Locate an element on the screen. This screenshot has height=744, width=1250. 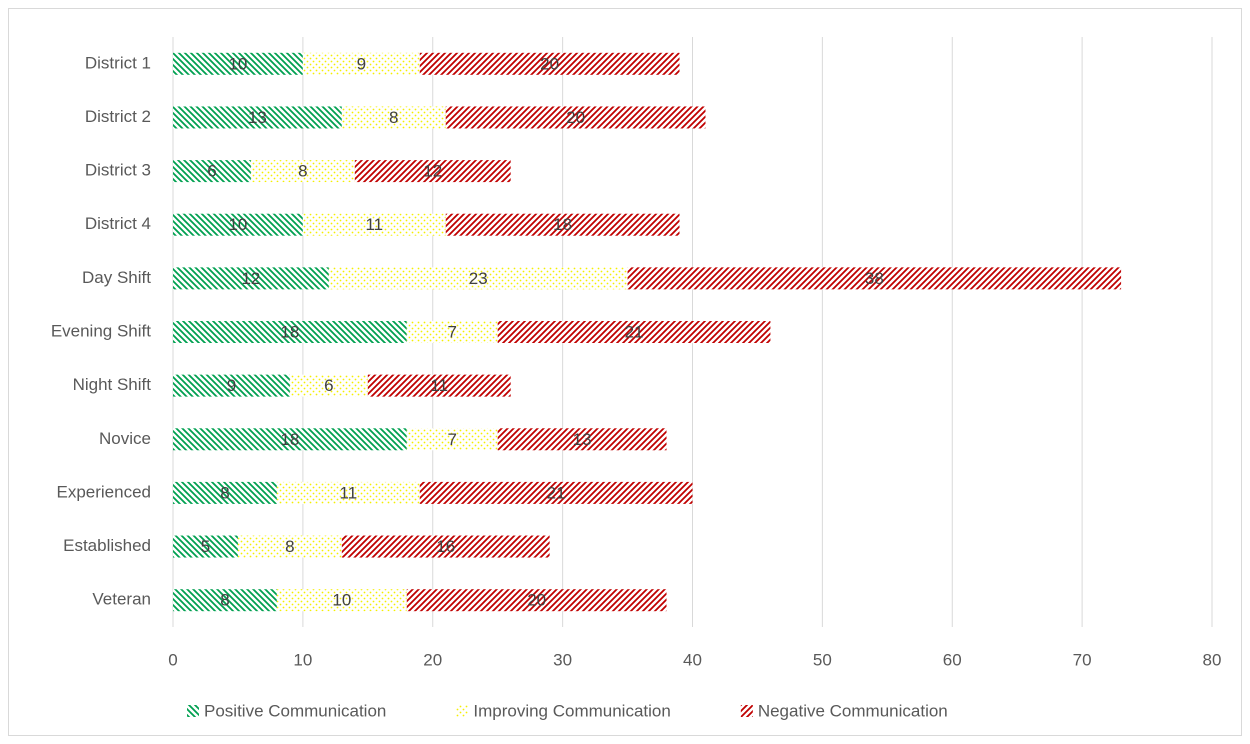
x-tick-label: 80 is located at coordinates (1212, 659).